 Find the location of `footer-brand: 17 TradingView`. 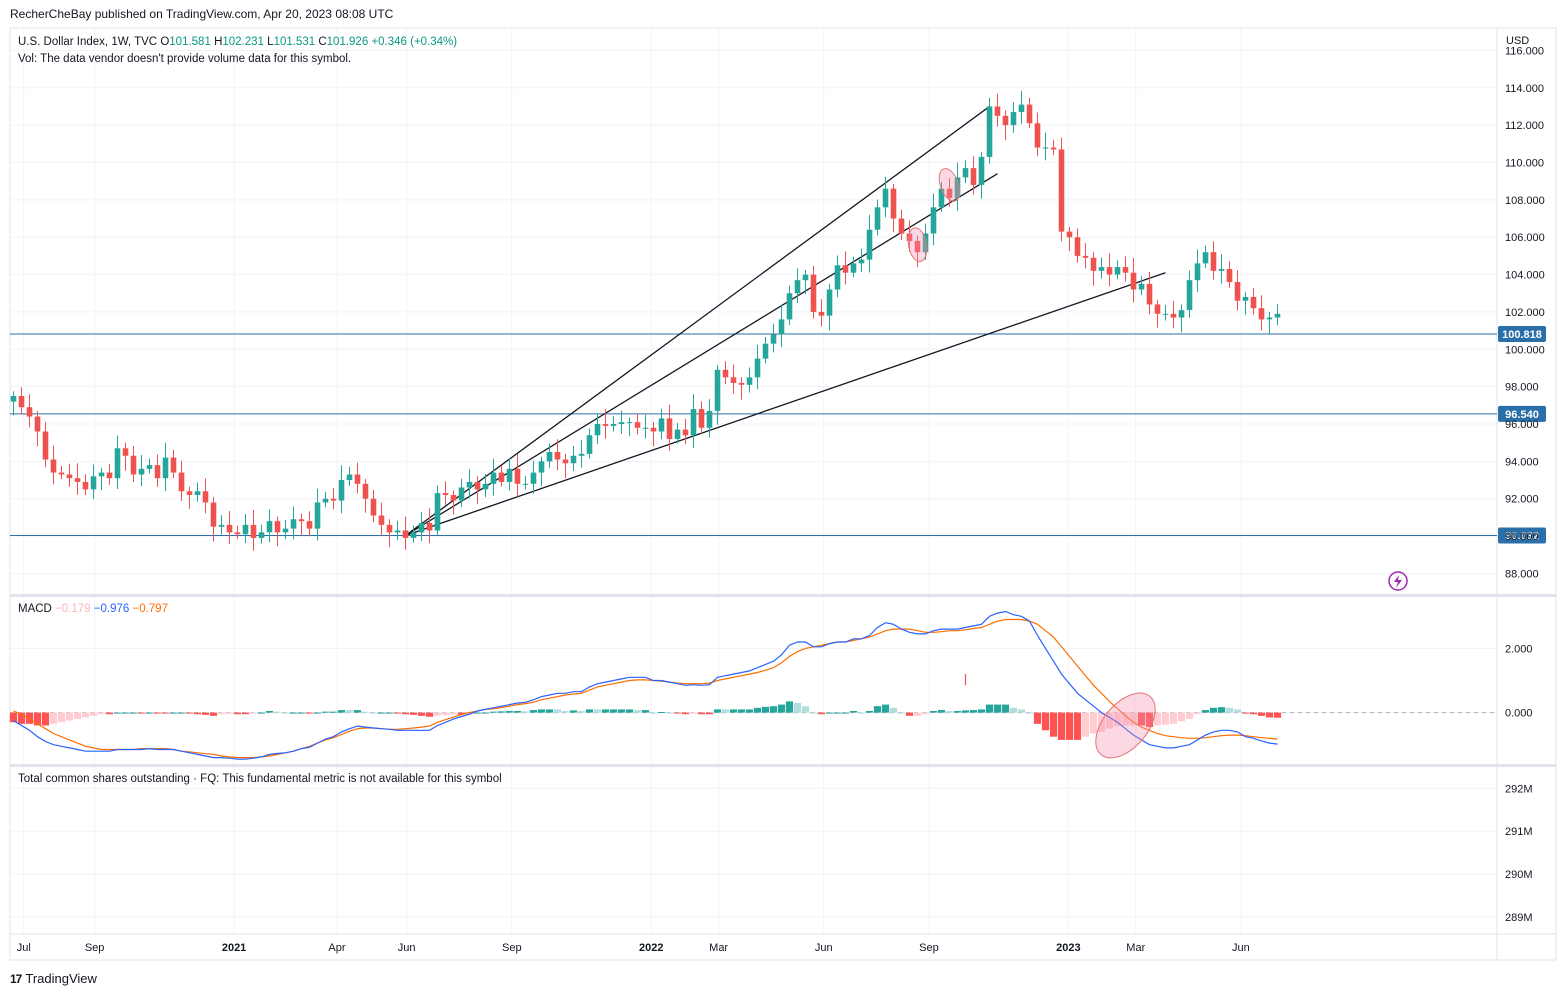

footer-brand: 17 TradingView is located at coordinates (53, 978).